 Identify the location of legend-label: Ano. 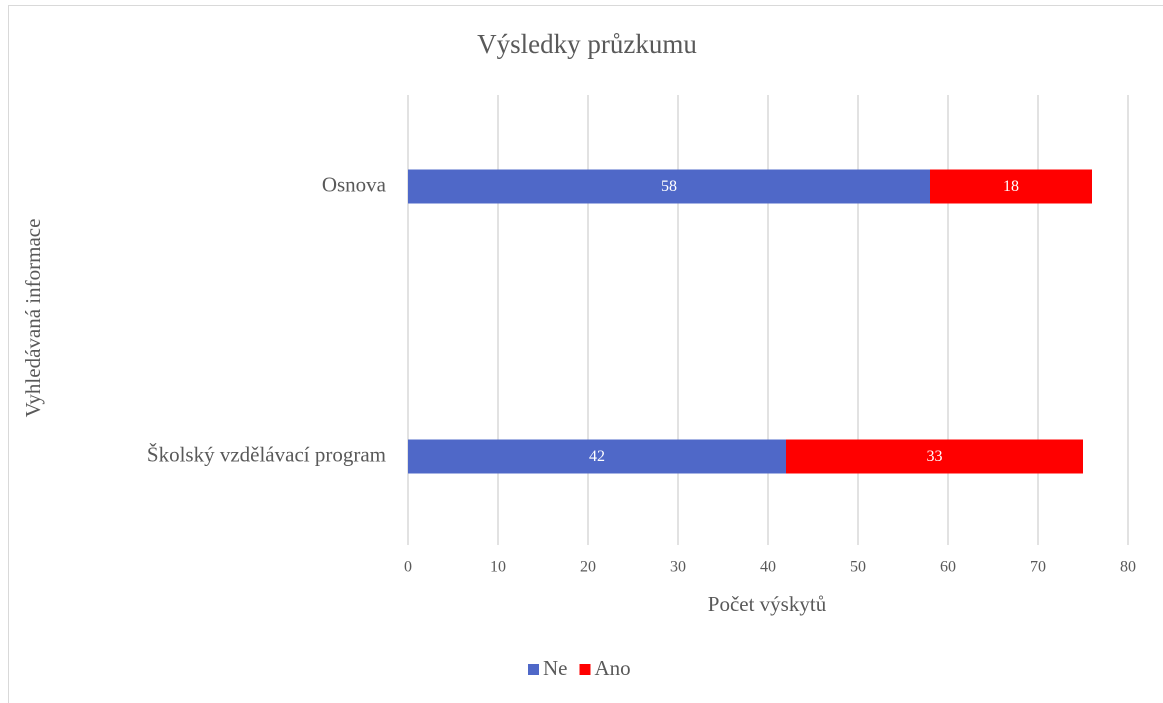
(613, 668).